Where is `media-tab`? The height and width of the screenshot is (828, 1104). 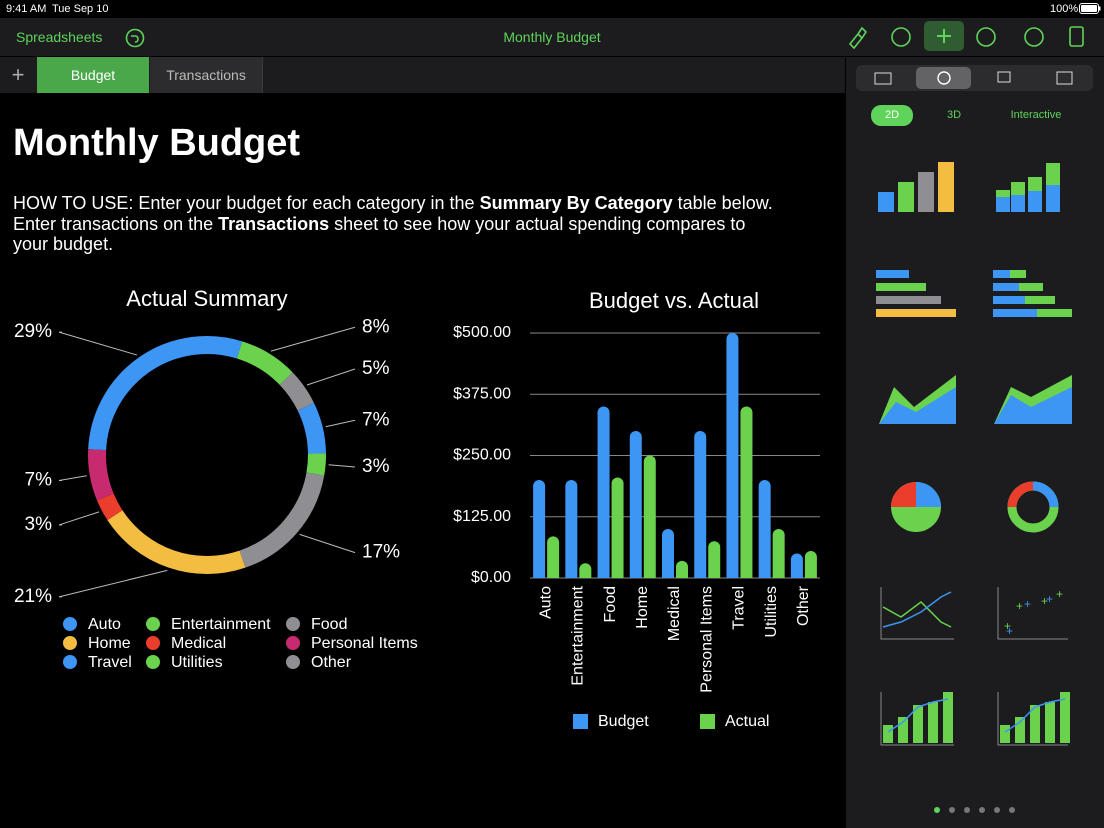 media-tab is located at coordinates (1064, 78).